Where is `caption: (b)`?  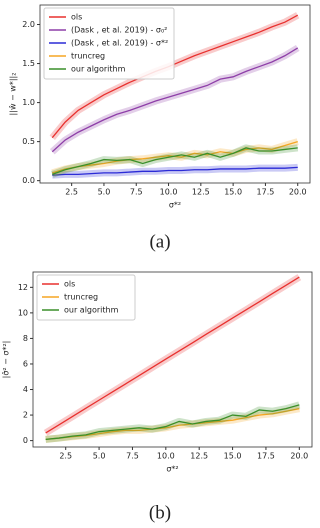 caption: (b) is located at coordinates (160, 512).